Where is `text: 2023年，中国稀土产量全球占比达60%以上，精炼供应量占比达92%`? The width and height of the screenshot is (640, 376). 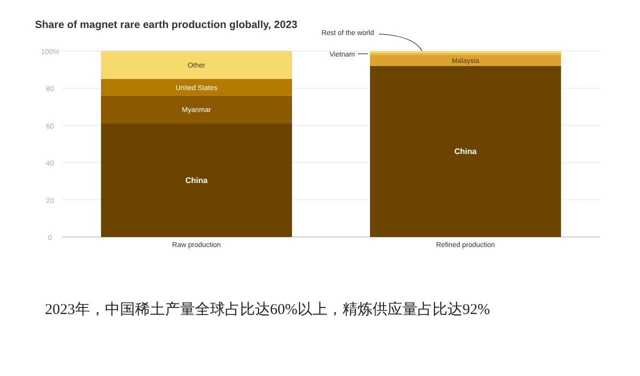 text: 2023年，中国稀土产量全球占比达60%以上，精炼供应量占比达92% is located at coordinates (267, 309).